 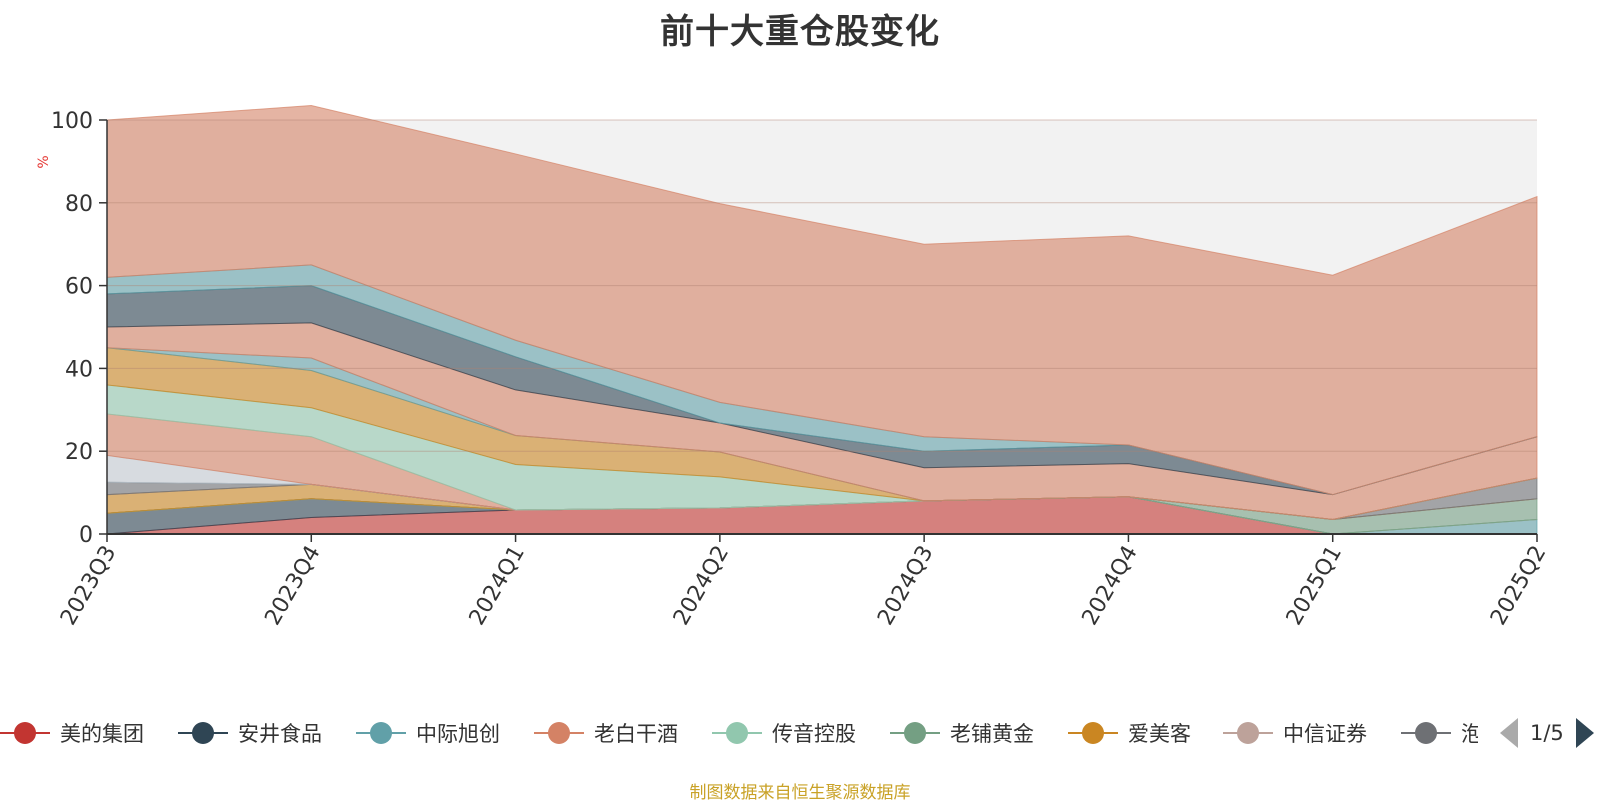 I want to click on x-tick-label: 2024Q2, so click(x=701, y=586).